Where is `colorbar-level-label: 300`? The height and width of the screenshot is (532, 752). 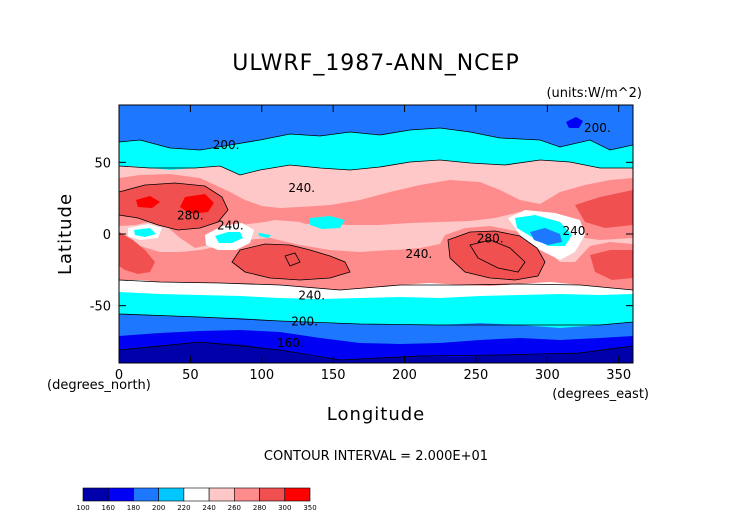 colorbar-level-label: 300 is located at coordinates (284, 508).